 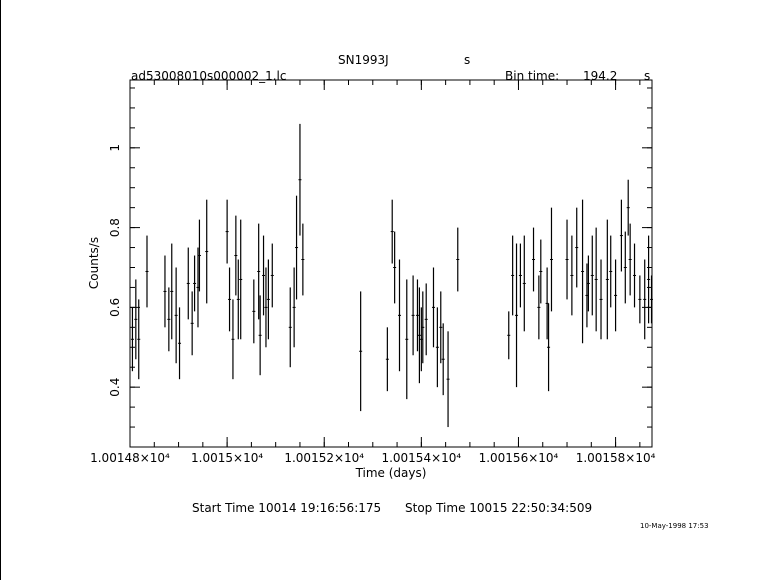 What do you see at coordinates (115, 387) in the screenshot?
I see `y-tick-label: 0.4` at bounding box center [115, 387].